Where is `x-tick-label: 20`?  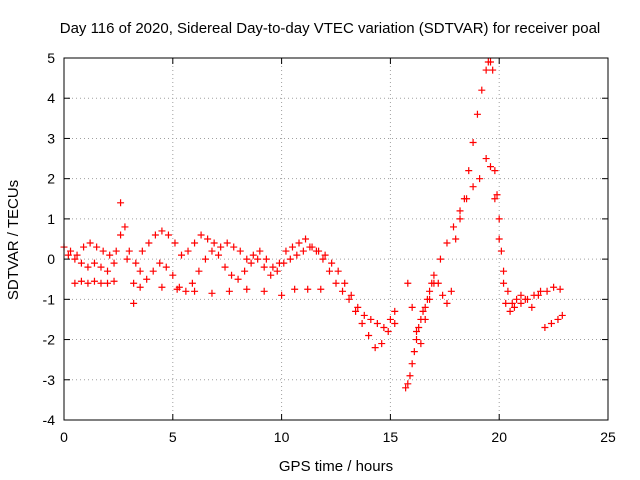
x-tick-label: 20 is located at coordinates (499, 437).